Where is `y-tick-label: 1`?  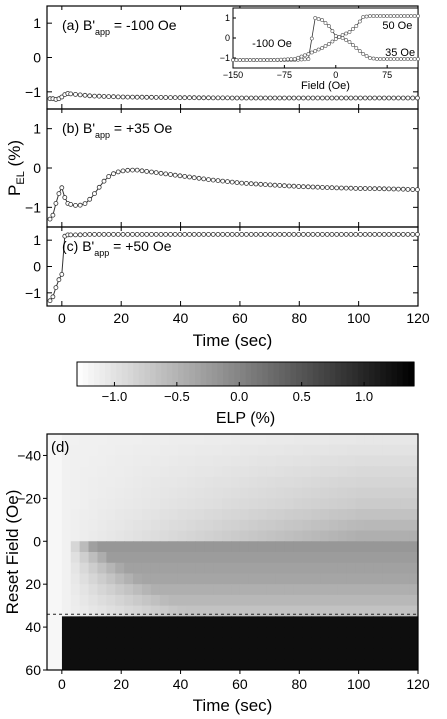 y-tick-label: 1 is located at coordinates (37, 23).